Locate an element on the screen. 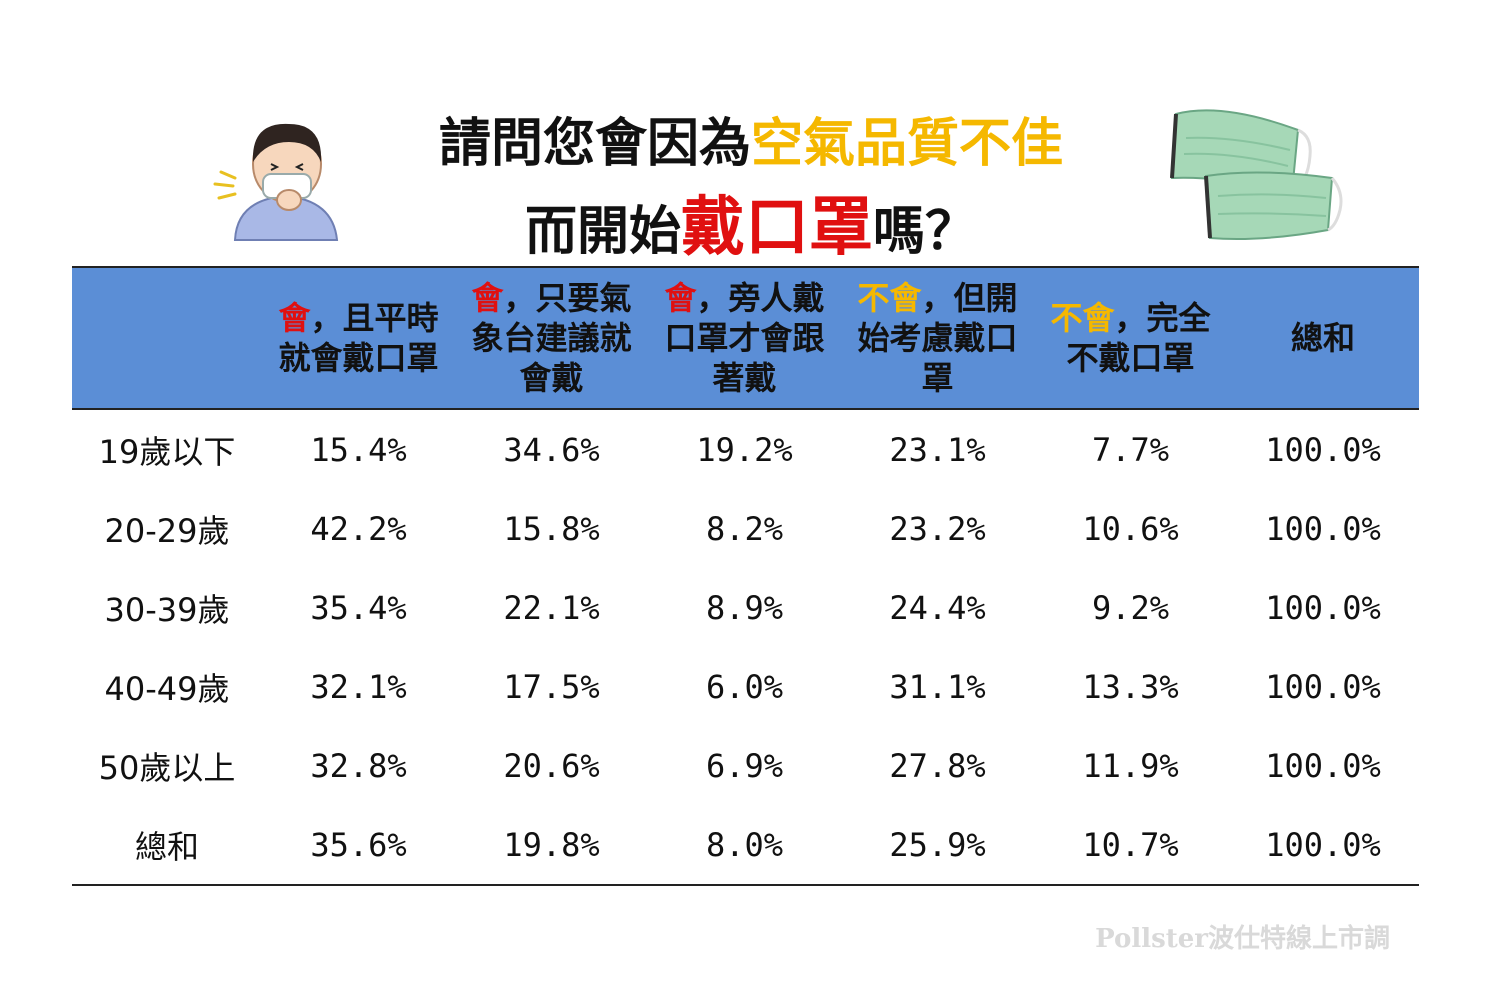 The image size is (1502, 998). table-row: 30-39歲 35.4% 22.1% 8.9% 24.4% 9.2% 100.0% is located at coordinates (745, 607).